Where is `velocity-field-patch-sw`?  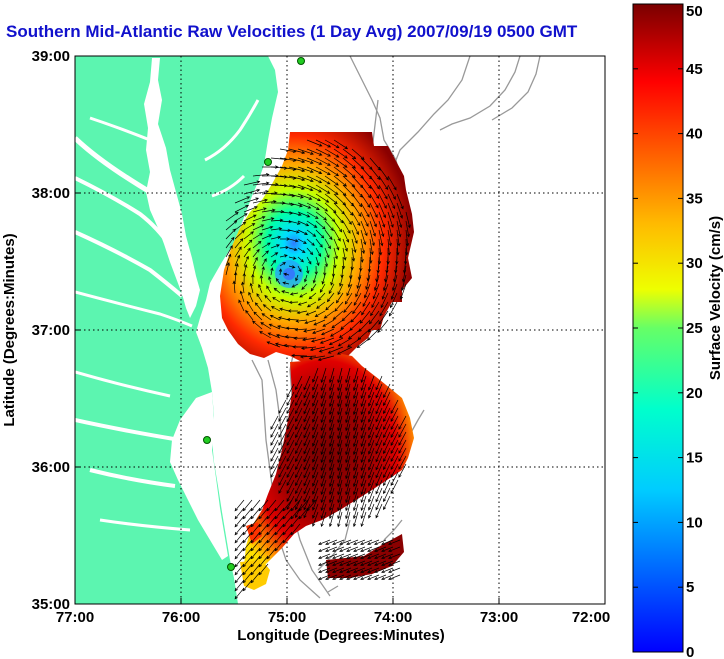
velocity-field-patch-sw is located at coordinates (255, 575).